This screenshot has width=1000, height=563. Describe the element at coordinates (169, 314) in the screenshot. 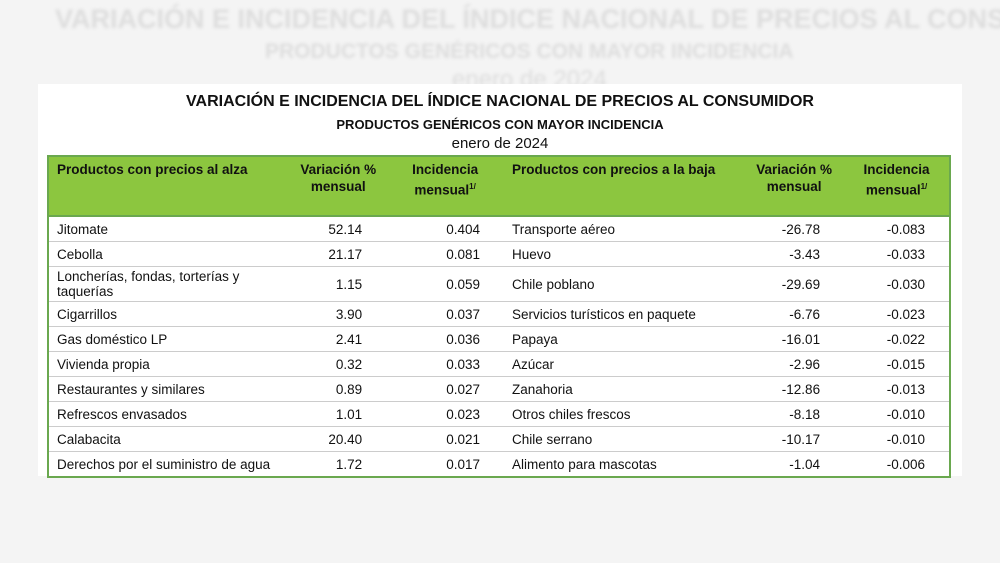

I see `product-cell: Cigarrillos` at that location.